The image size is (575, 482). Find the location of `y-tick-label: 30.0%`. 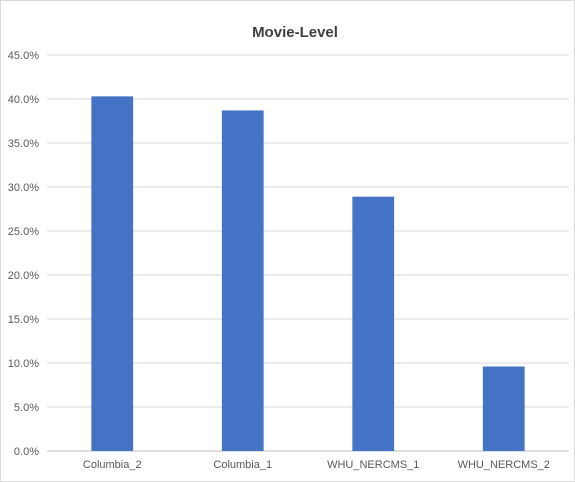

y-tick-label: 30.0% is located at coordinates (23, 188).